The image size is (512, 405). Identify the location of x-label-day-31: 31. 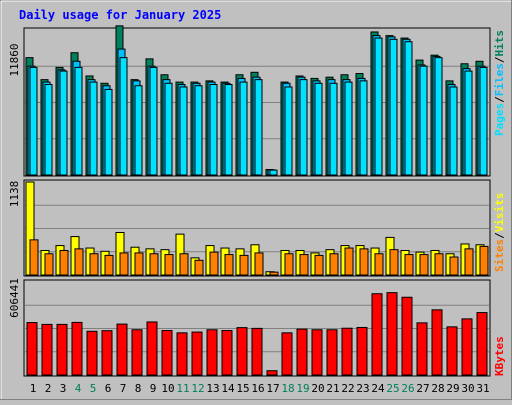
(482, 388).